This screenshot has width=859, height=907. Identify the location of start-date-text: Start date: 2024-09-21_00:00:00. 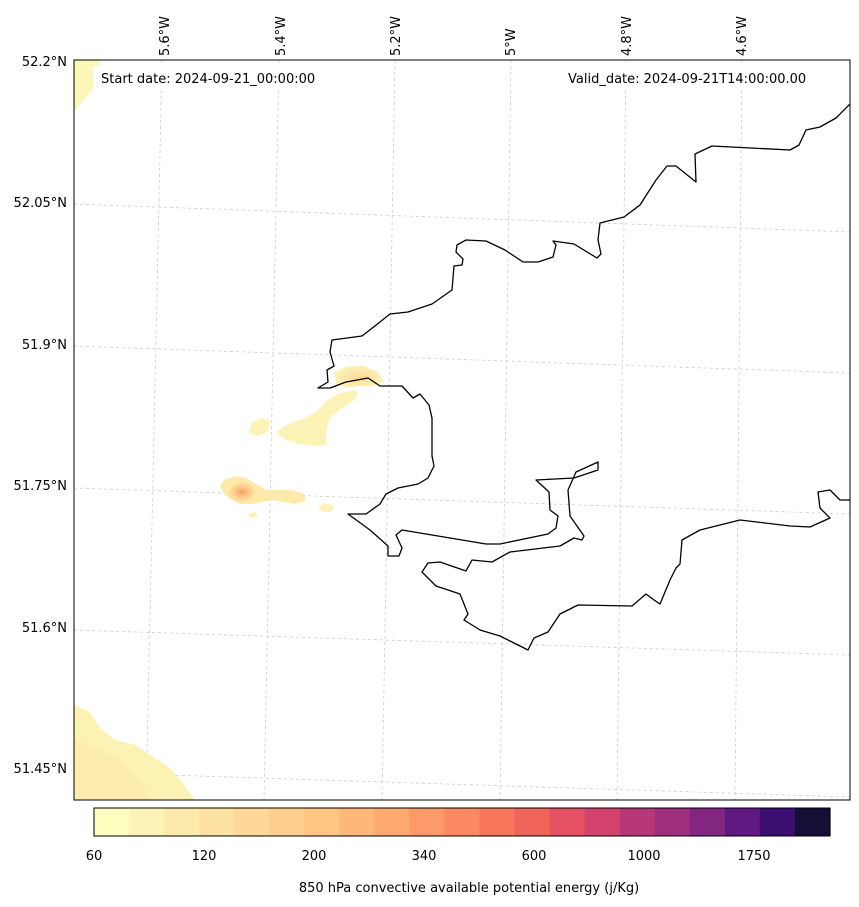
(208, 79).